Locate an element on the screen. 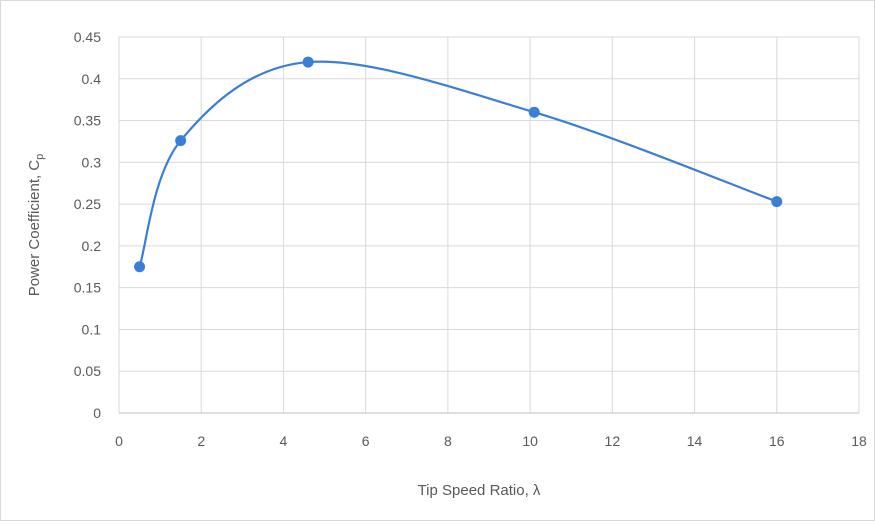  y-tick-label: 0.15 is located at coordinates (87, 288).